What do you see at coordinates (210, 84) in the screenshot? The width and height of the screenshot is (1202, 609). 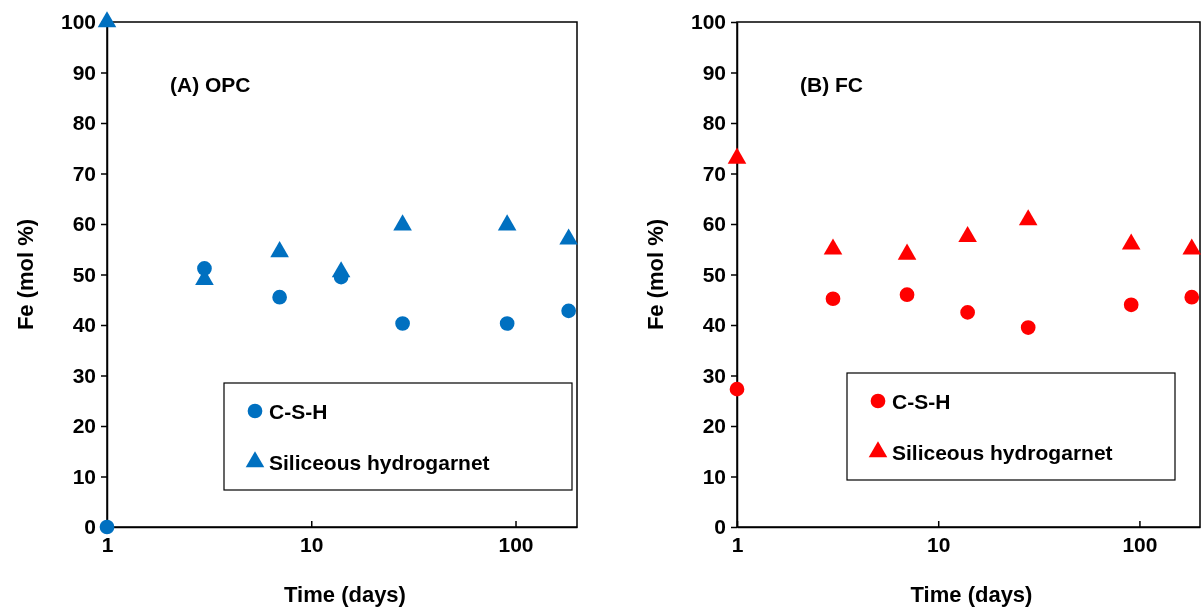 I see `text: (A) OPC` at bounding box center [210, 84].